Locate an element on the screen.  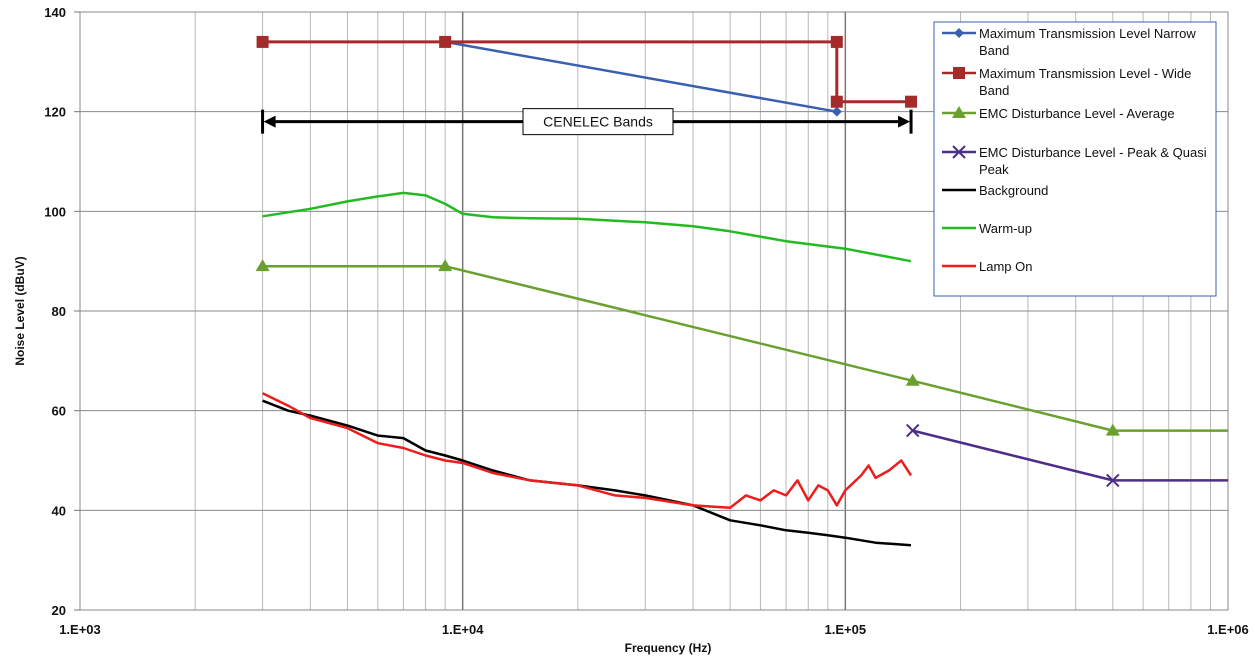
cenelec-bands-label: CENELEC Bands is located at coordinates (598, 121).